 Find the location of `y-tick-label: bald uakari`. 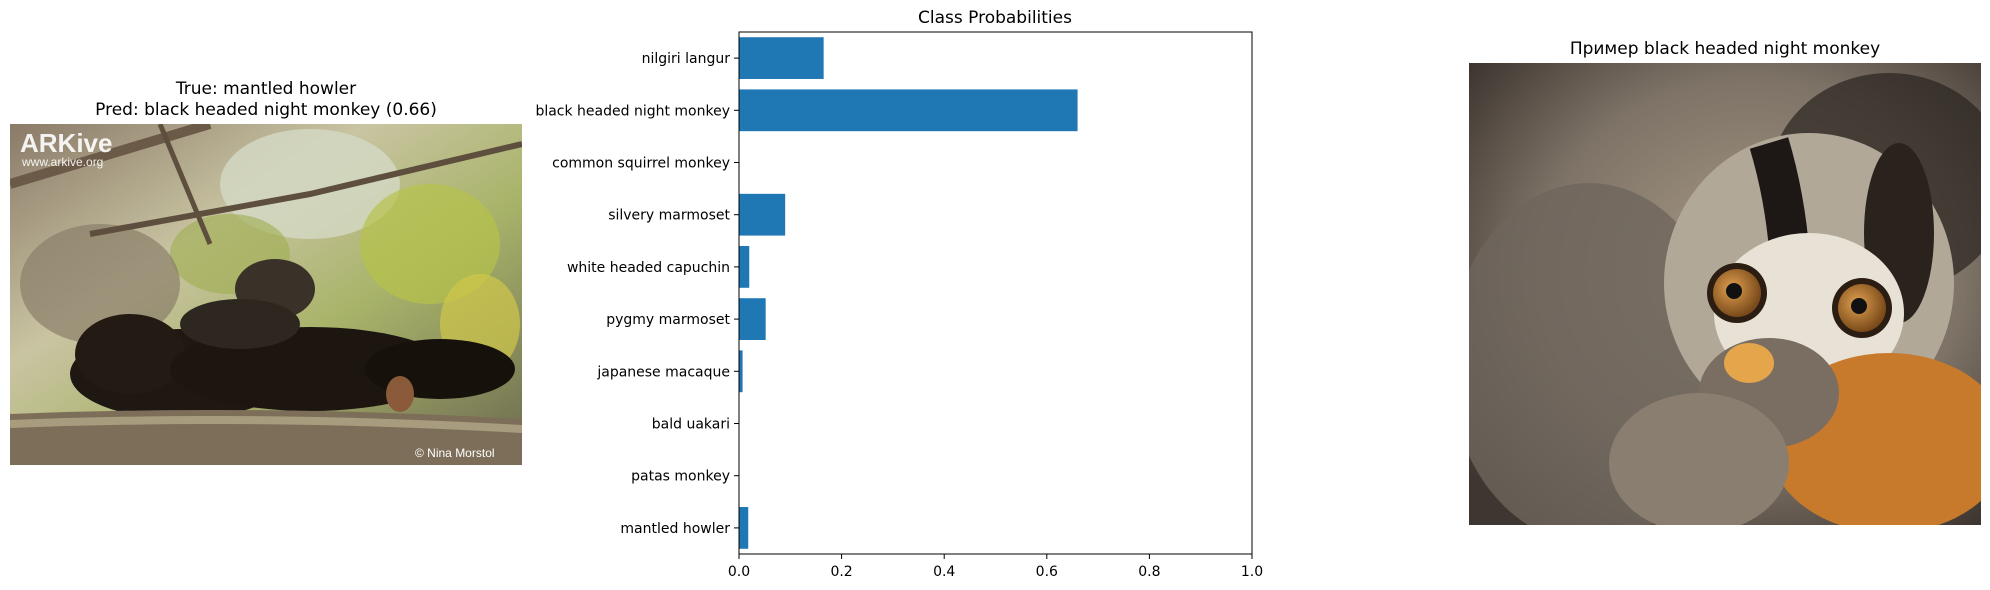

y-tick-label: bald uakari is located at coordinates (691, 425).